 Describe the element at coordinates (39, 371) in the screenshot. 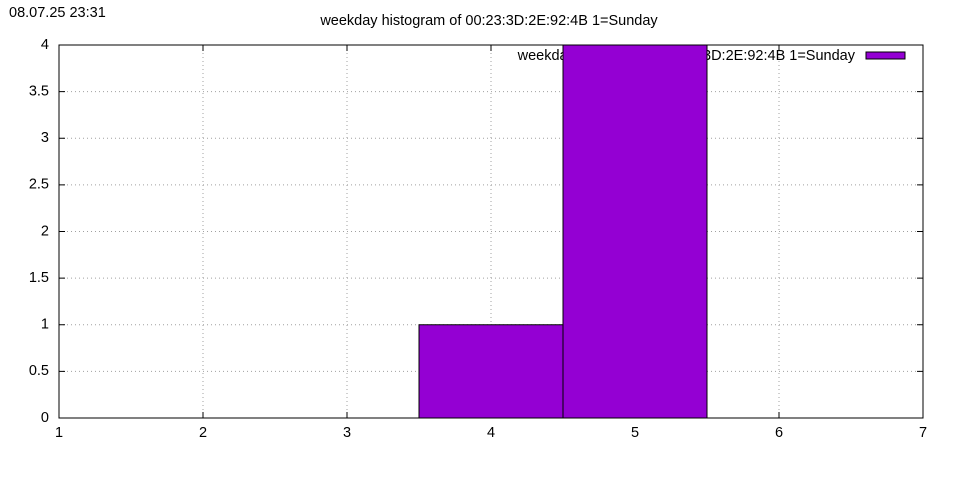

I see `y-tick-label: 0.5` at that location.